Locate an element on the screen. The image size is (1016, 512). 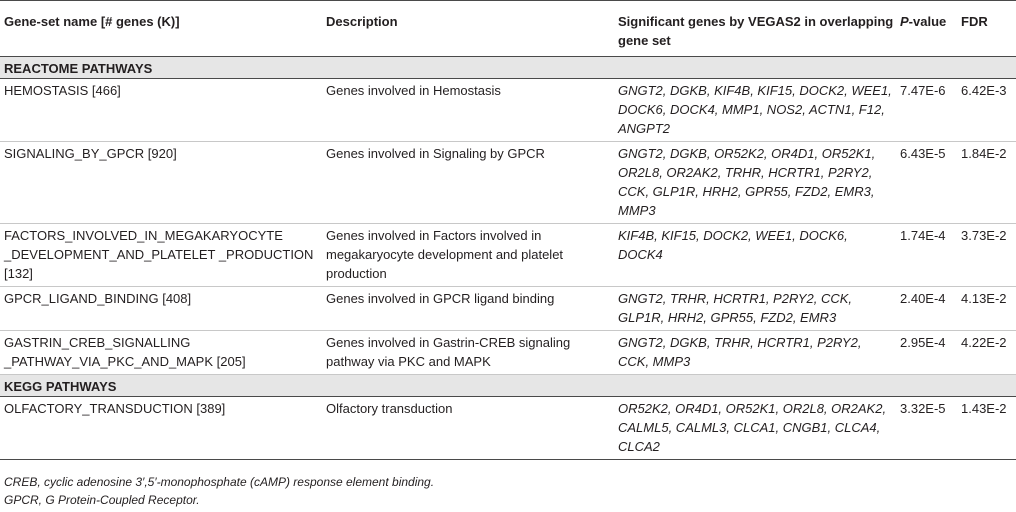
description-cell: Genes involved in GPCR ligand binding is located at coordinates (440, 298).